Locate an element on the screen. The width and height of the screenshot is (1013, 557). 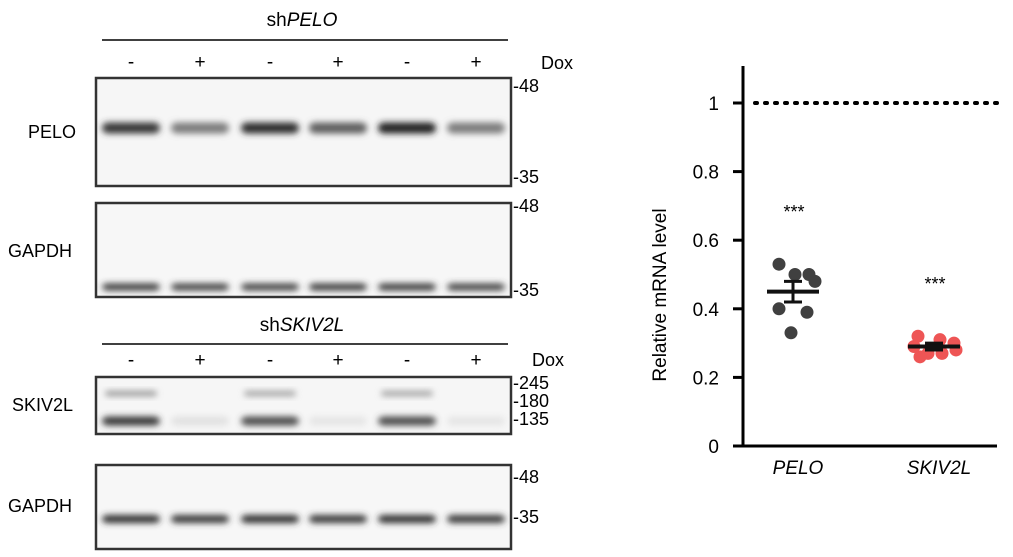
gapdh-top-blot-label: GAPDH is located at coordinates (40, 251).